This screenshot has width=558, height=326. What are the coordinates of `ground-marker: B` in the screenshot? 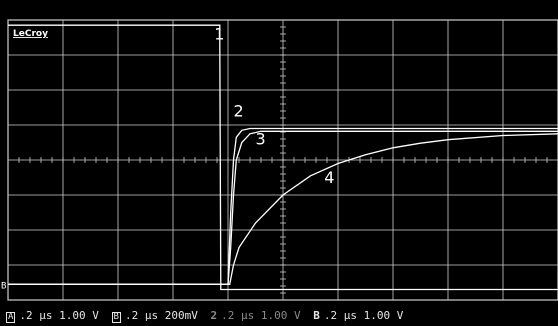 It's located at (3, 286).